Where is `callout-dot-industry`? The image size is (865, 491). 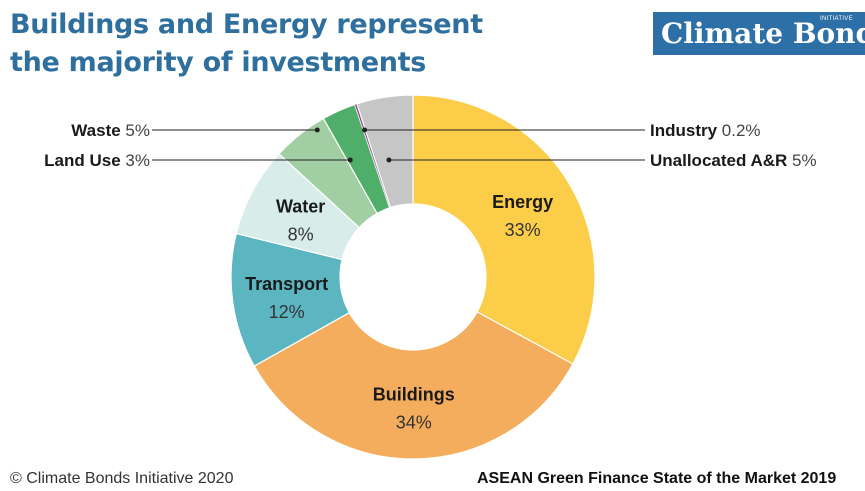
callout-dot-industry is located at coordinates (365, 130).